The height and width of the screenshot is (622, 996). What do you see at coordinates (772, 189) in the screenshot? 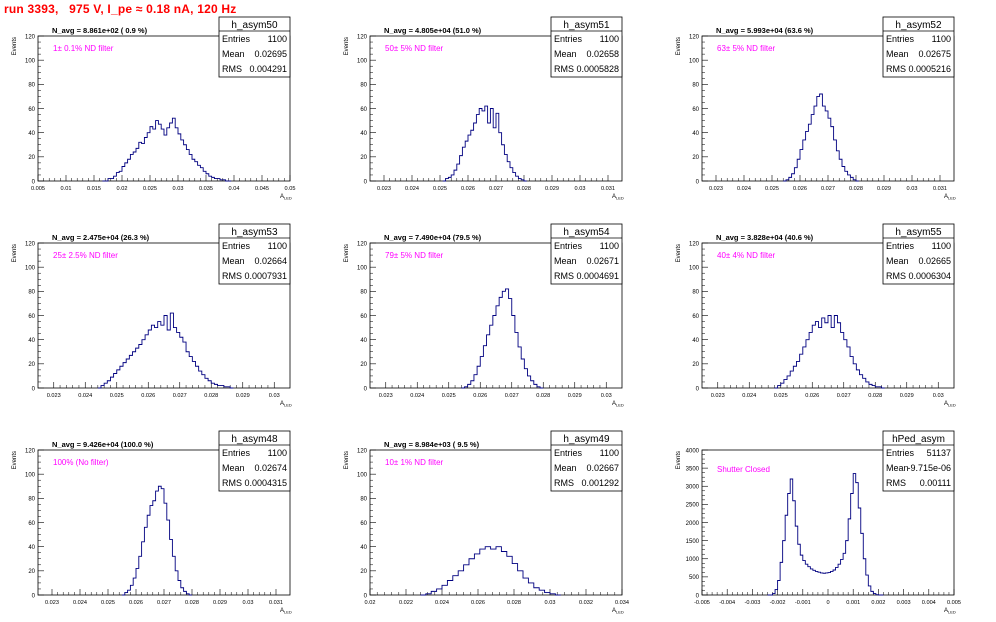
I see `x-tick-label: 0.025` at bounding box center [772, 189].